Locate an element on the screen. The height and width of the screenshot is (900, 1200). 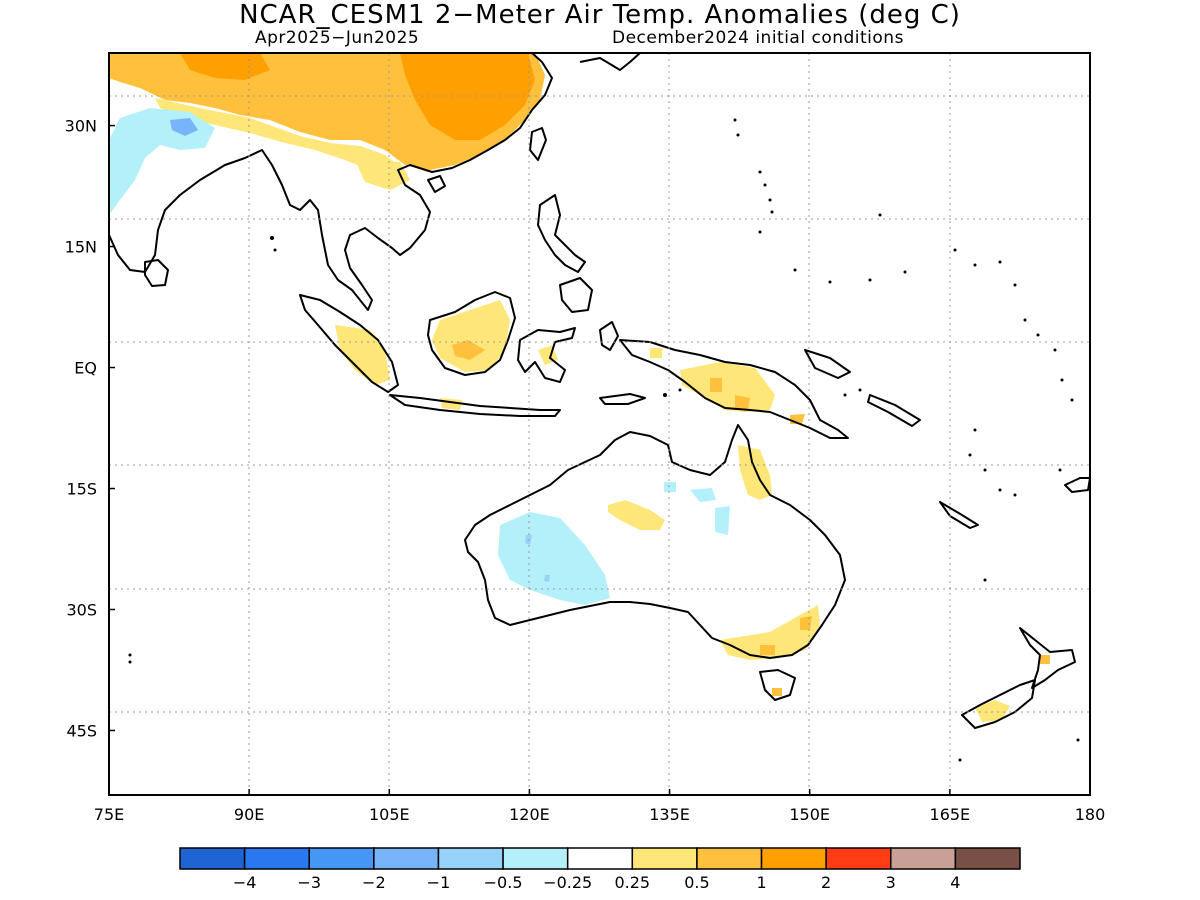
colorbar-label: −4 is located at coordinates (245, 882).